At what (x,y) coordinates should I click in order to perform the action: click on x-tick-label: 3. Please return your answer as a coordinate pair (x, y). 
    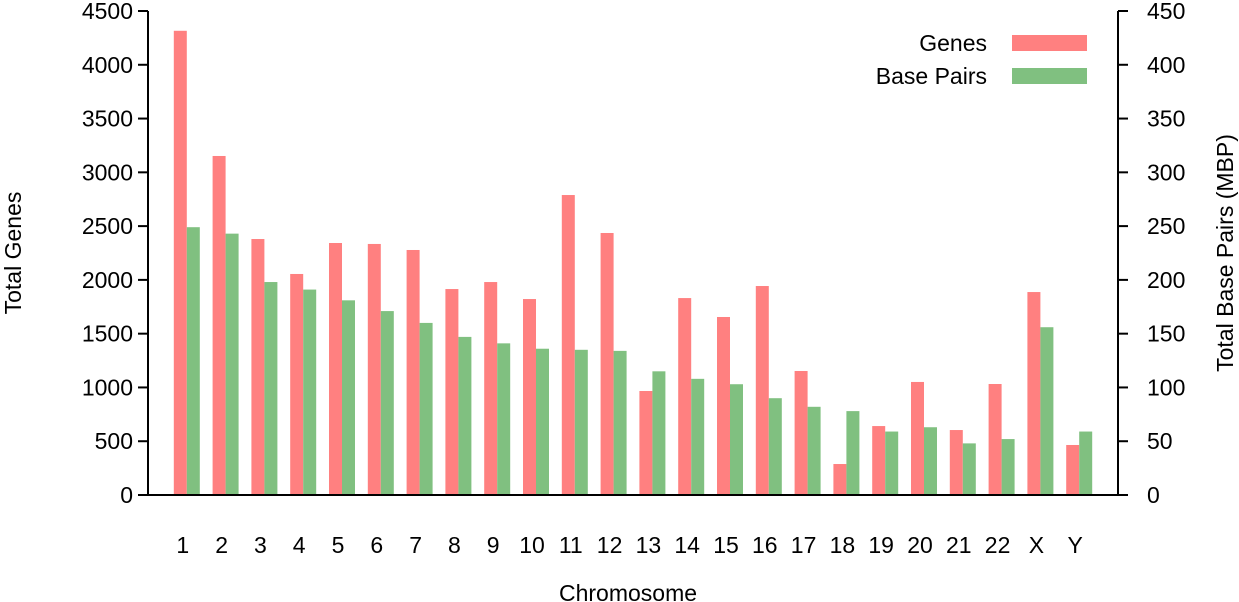
    Looking at the image, I should click on (260, 545).